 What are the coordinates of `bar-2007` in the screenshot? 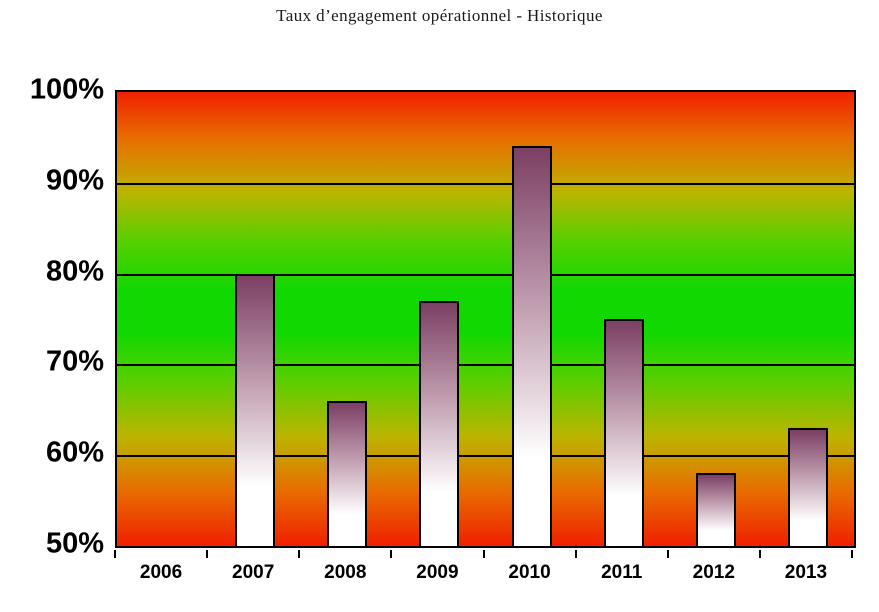 It's located at (255, 409).